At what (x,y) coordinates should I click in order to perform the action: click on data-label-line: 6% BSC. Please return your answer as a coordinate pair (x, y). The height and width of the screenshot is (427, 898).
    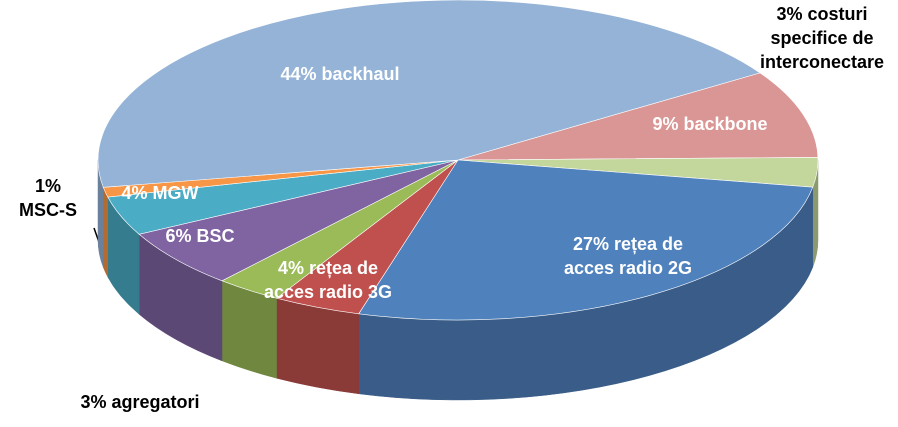
    Looking at the image, I should click on (199, 236).